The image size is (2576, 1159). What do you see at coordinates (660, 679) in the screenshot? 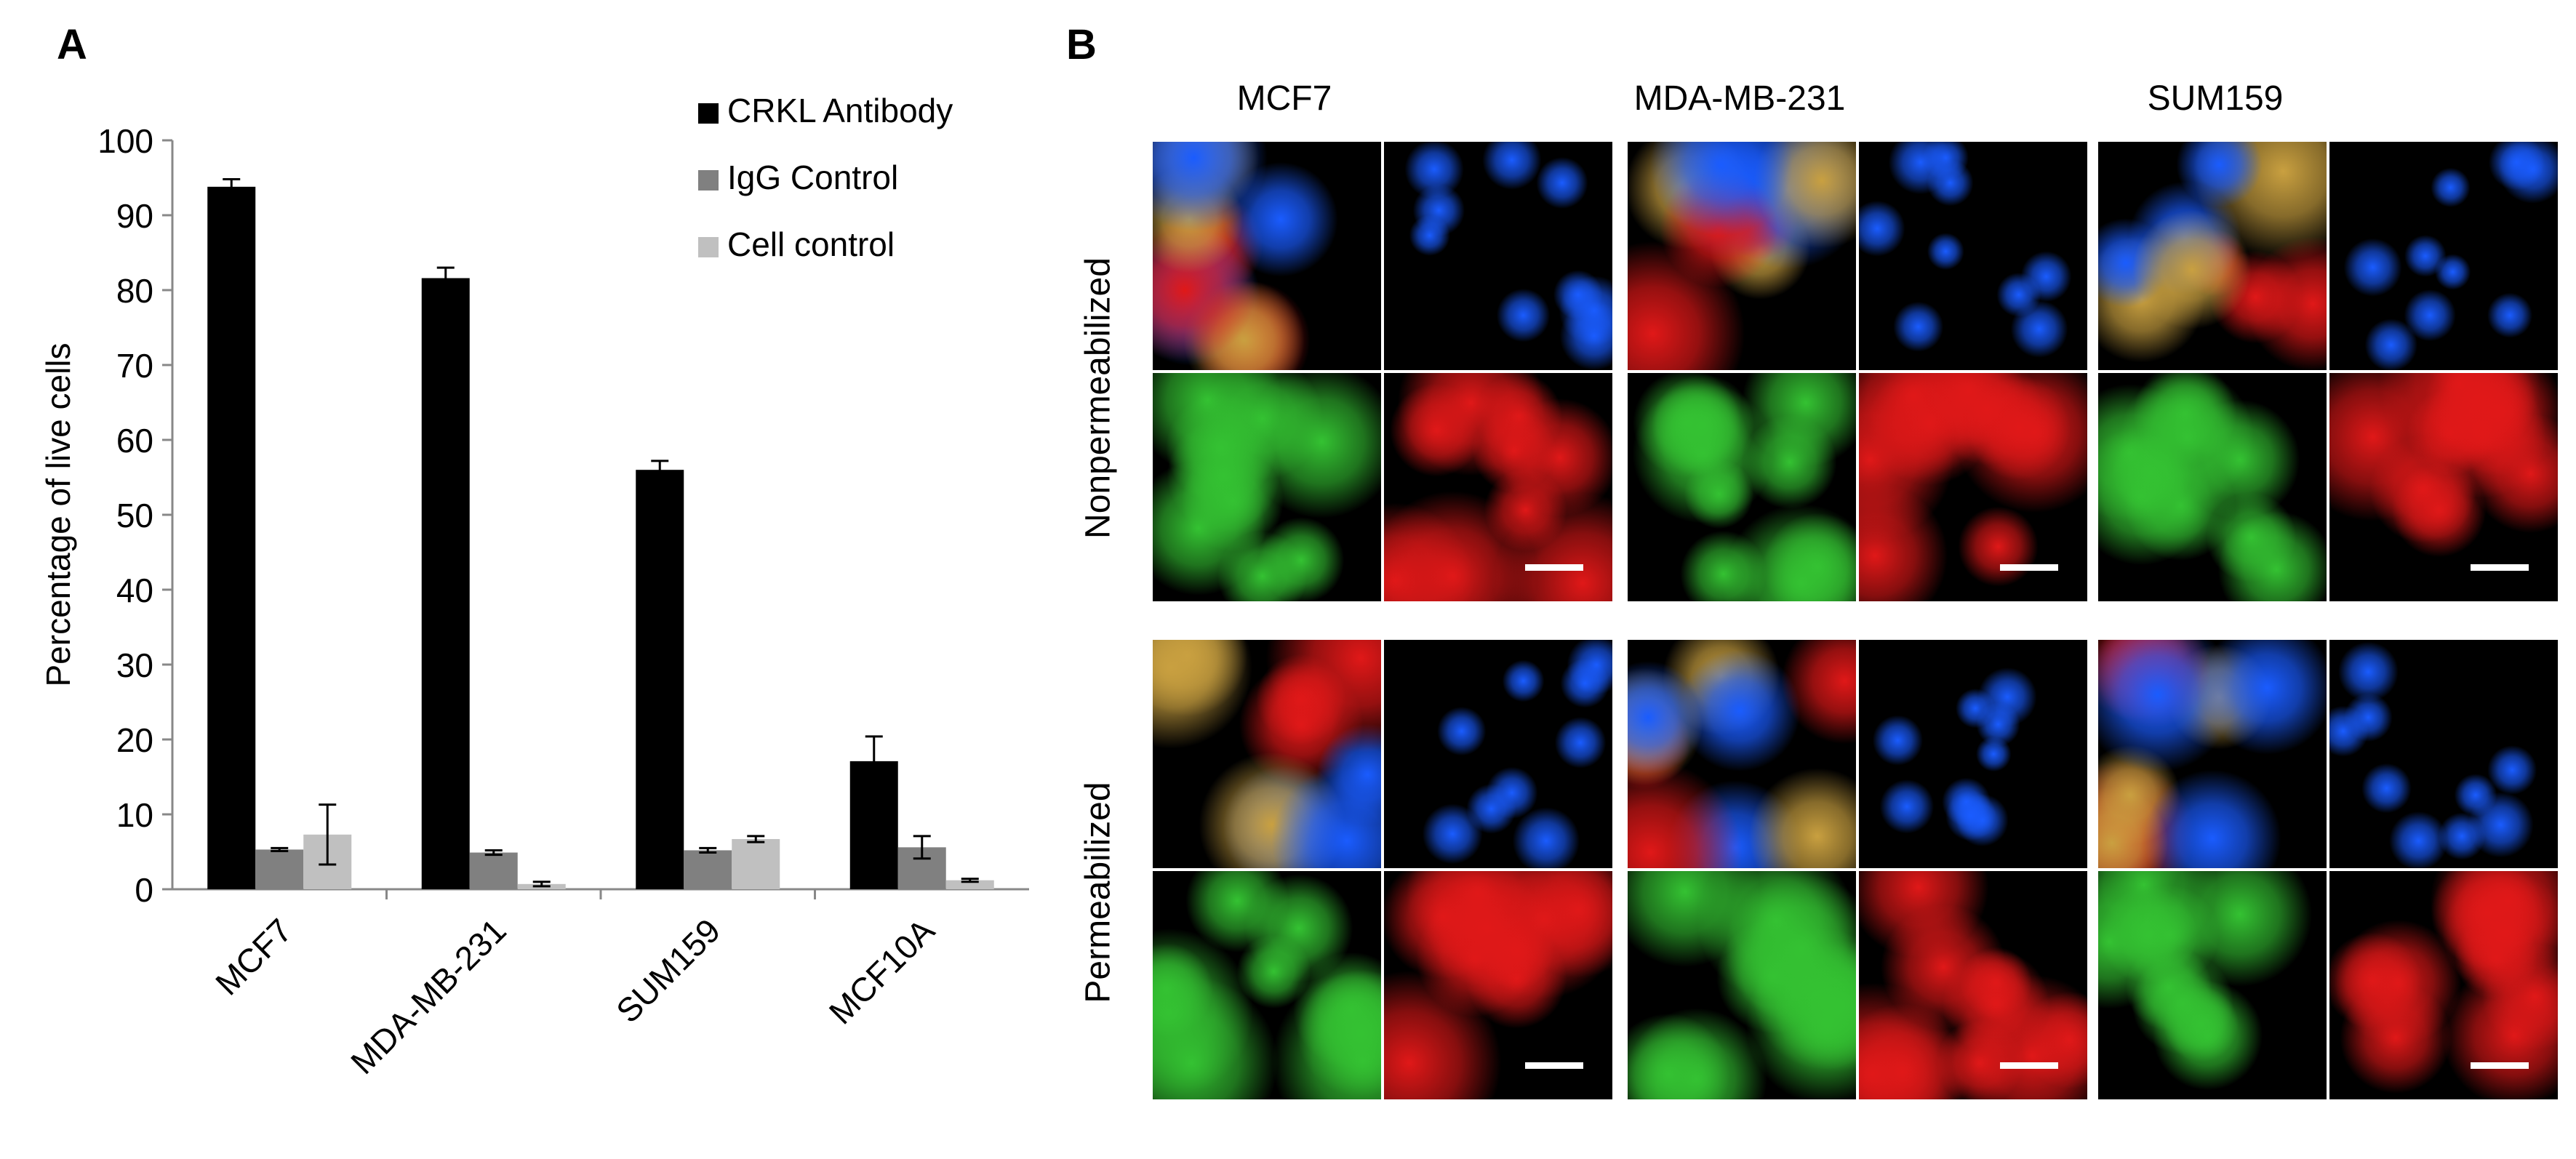
I see `bar-crkl-antibody-sum159` at bounding box center [660, 679].